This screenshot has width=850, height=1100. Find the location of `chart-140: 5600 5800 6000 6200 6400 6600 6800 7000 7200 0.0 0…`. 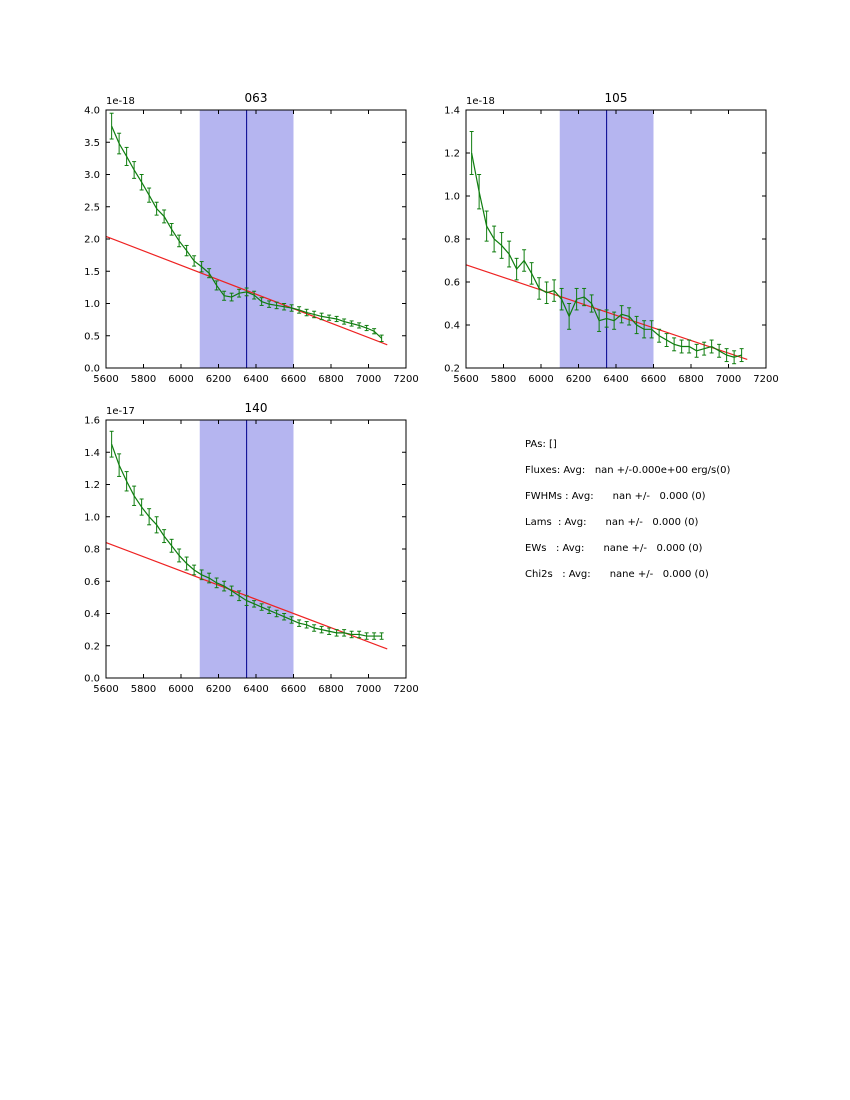

chart-140: 5600 5800 6000 6200 6400 6600 6800 7000 7200 0.0 0… is located at coordinates (251, 548).